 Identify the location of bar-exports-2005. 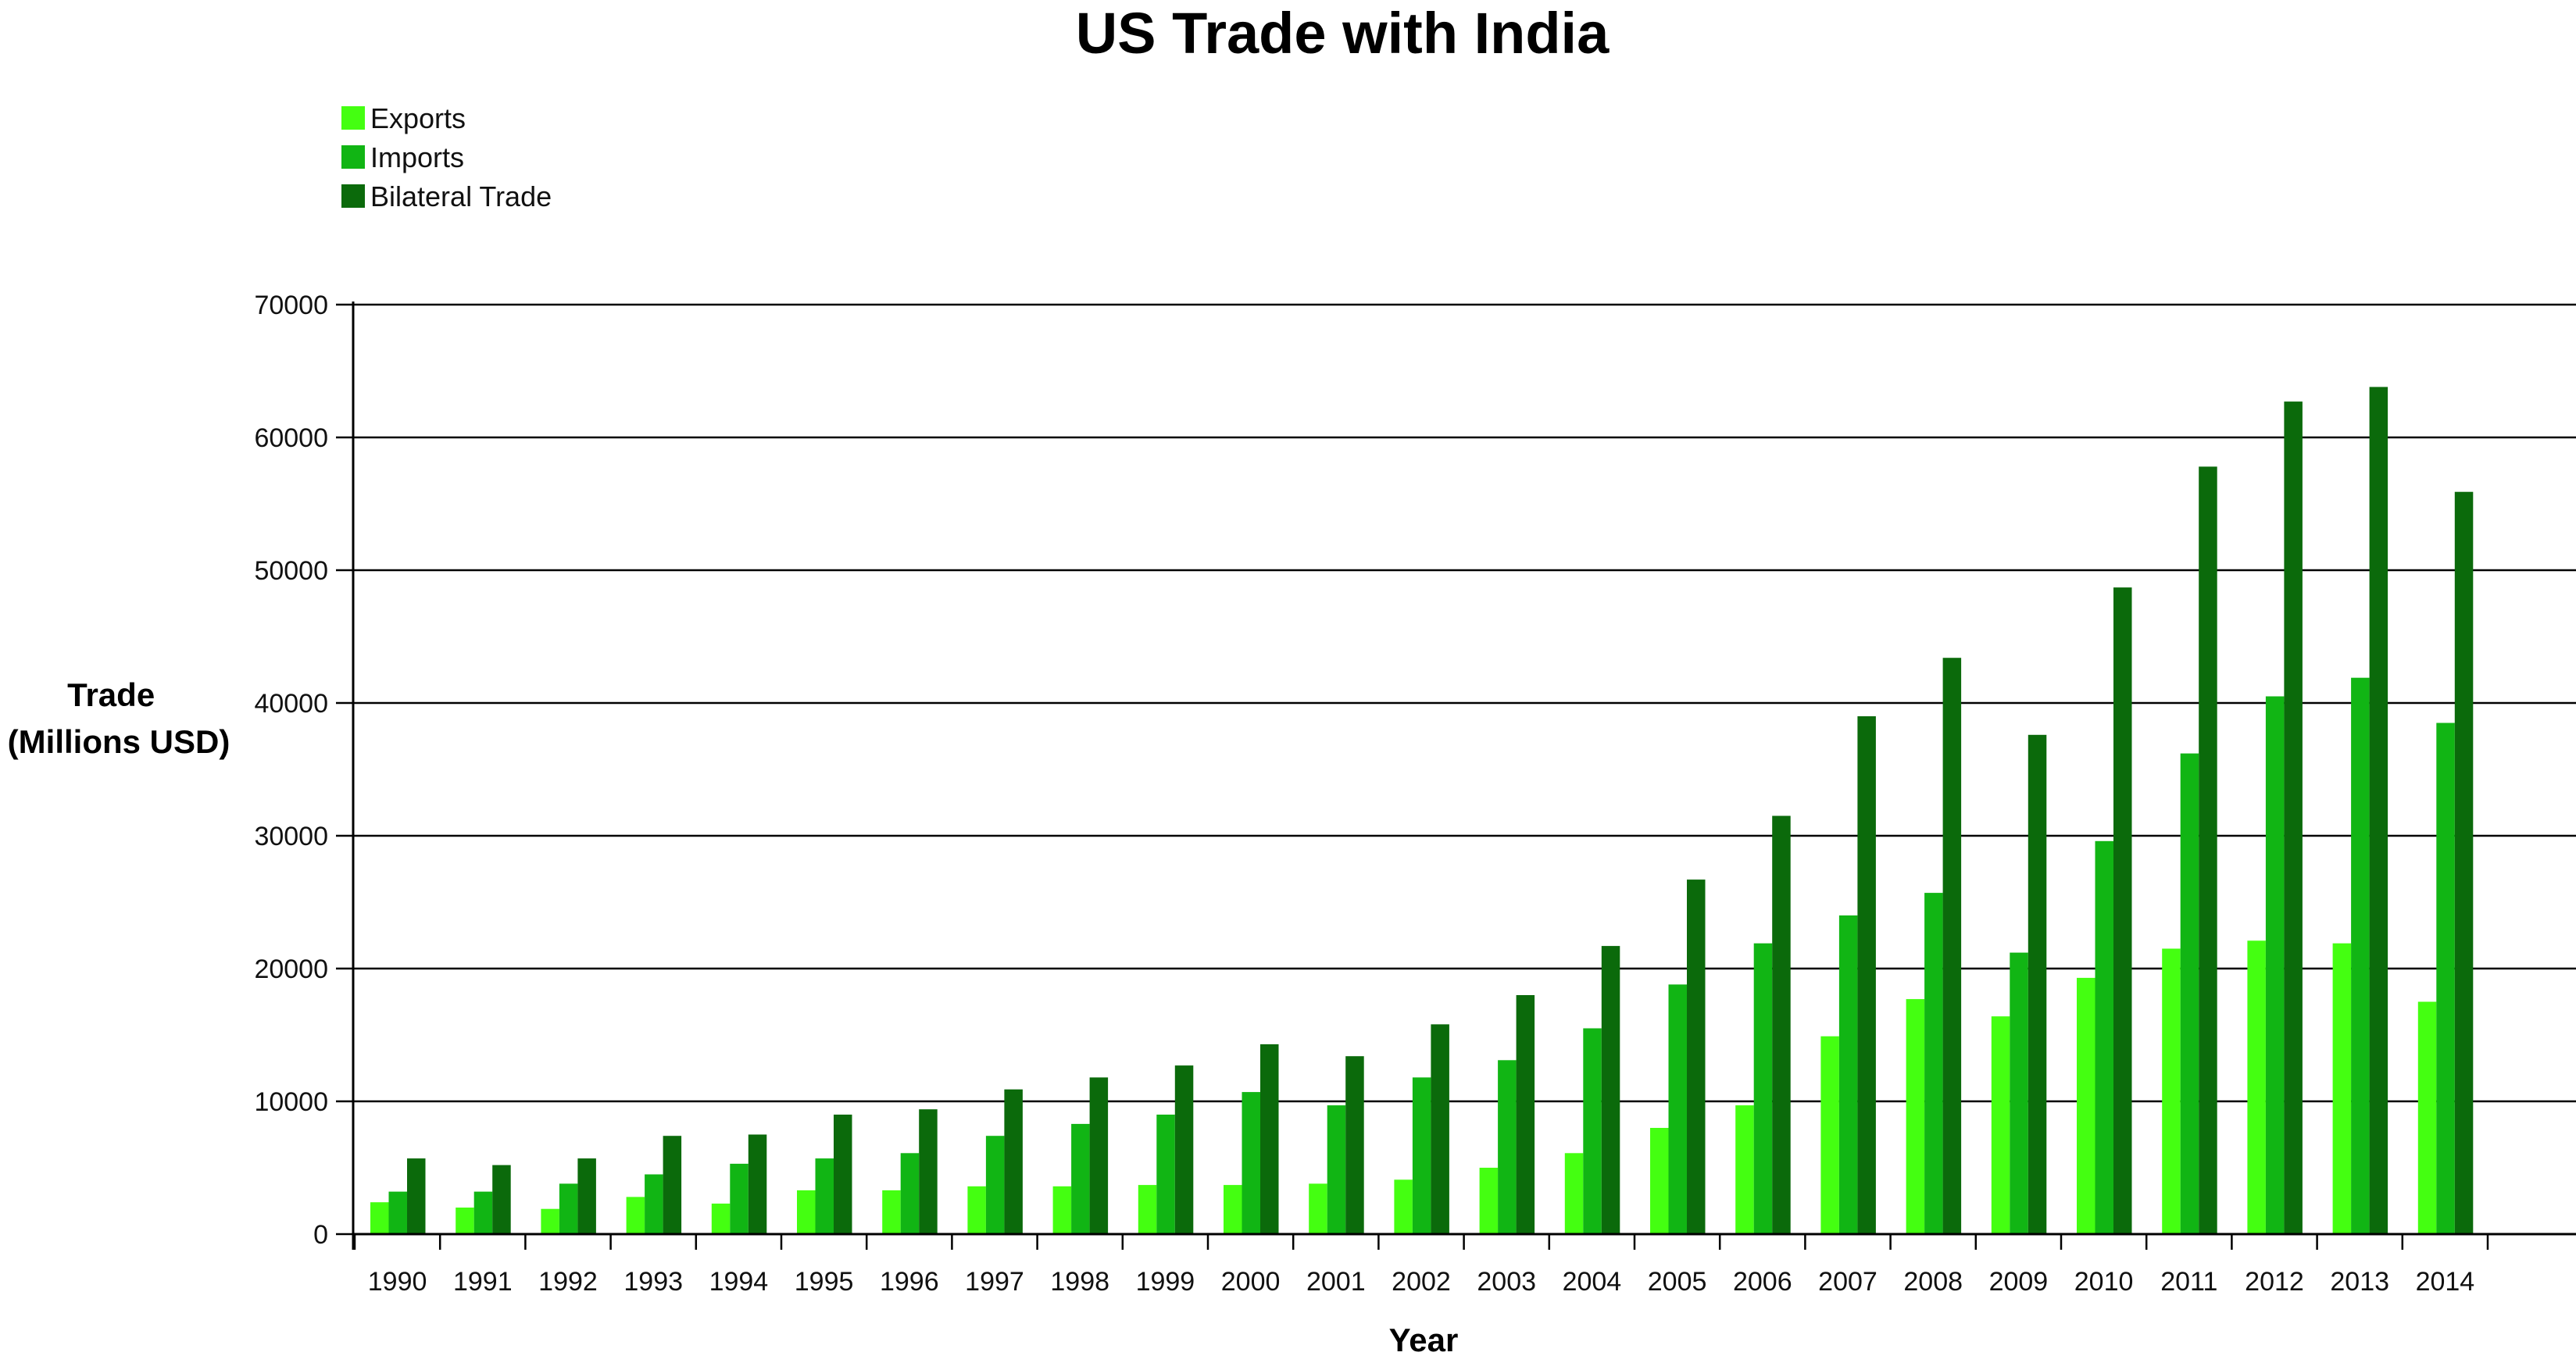
(1660, 1181).